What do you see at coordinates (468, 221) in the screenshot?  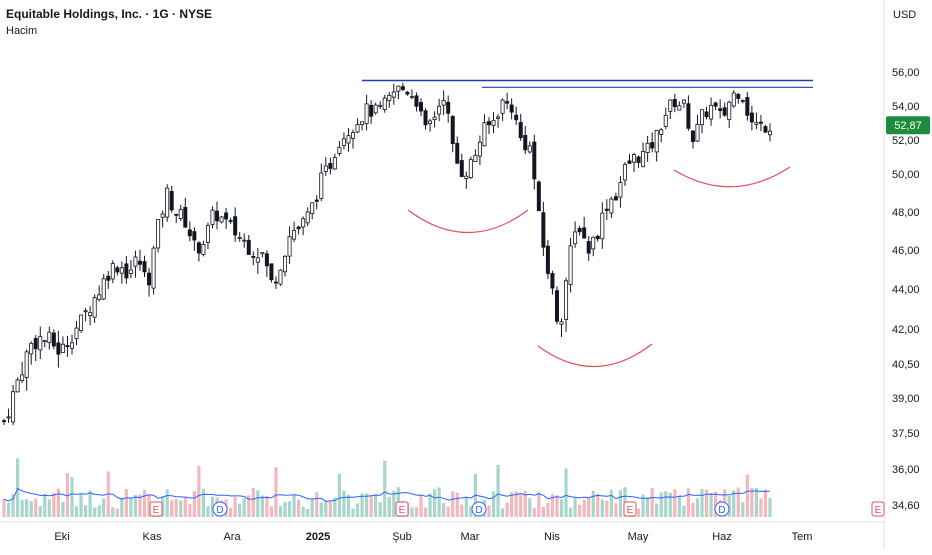 I see `base-pattern-arc` at bounding box center [468, 221].